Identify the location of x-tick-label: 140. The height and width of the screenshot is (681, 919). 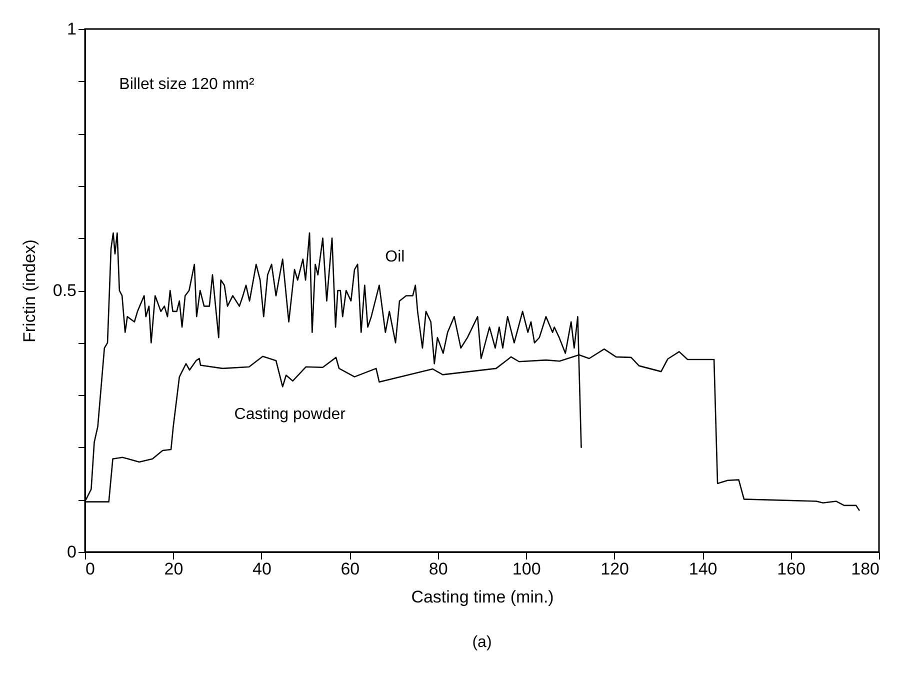
(703, 569).